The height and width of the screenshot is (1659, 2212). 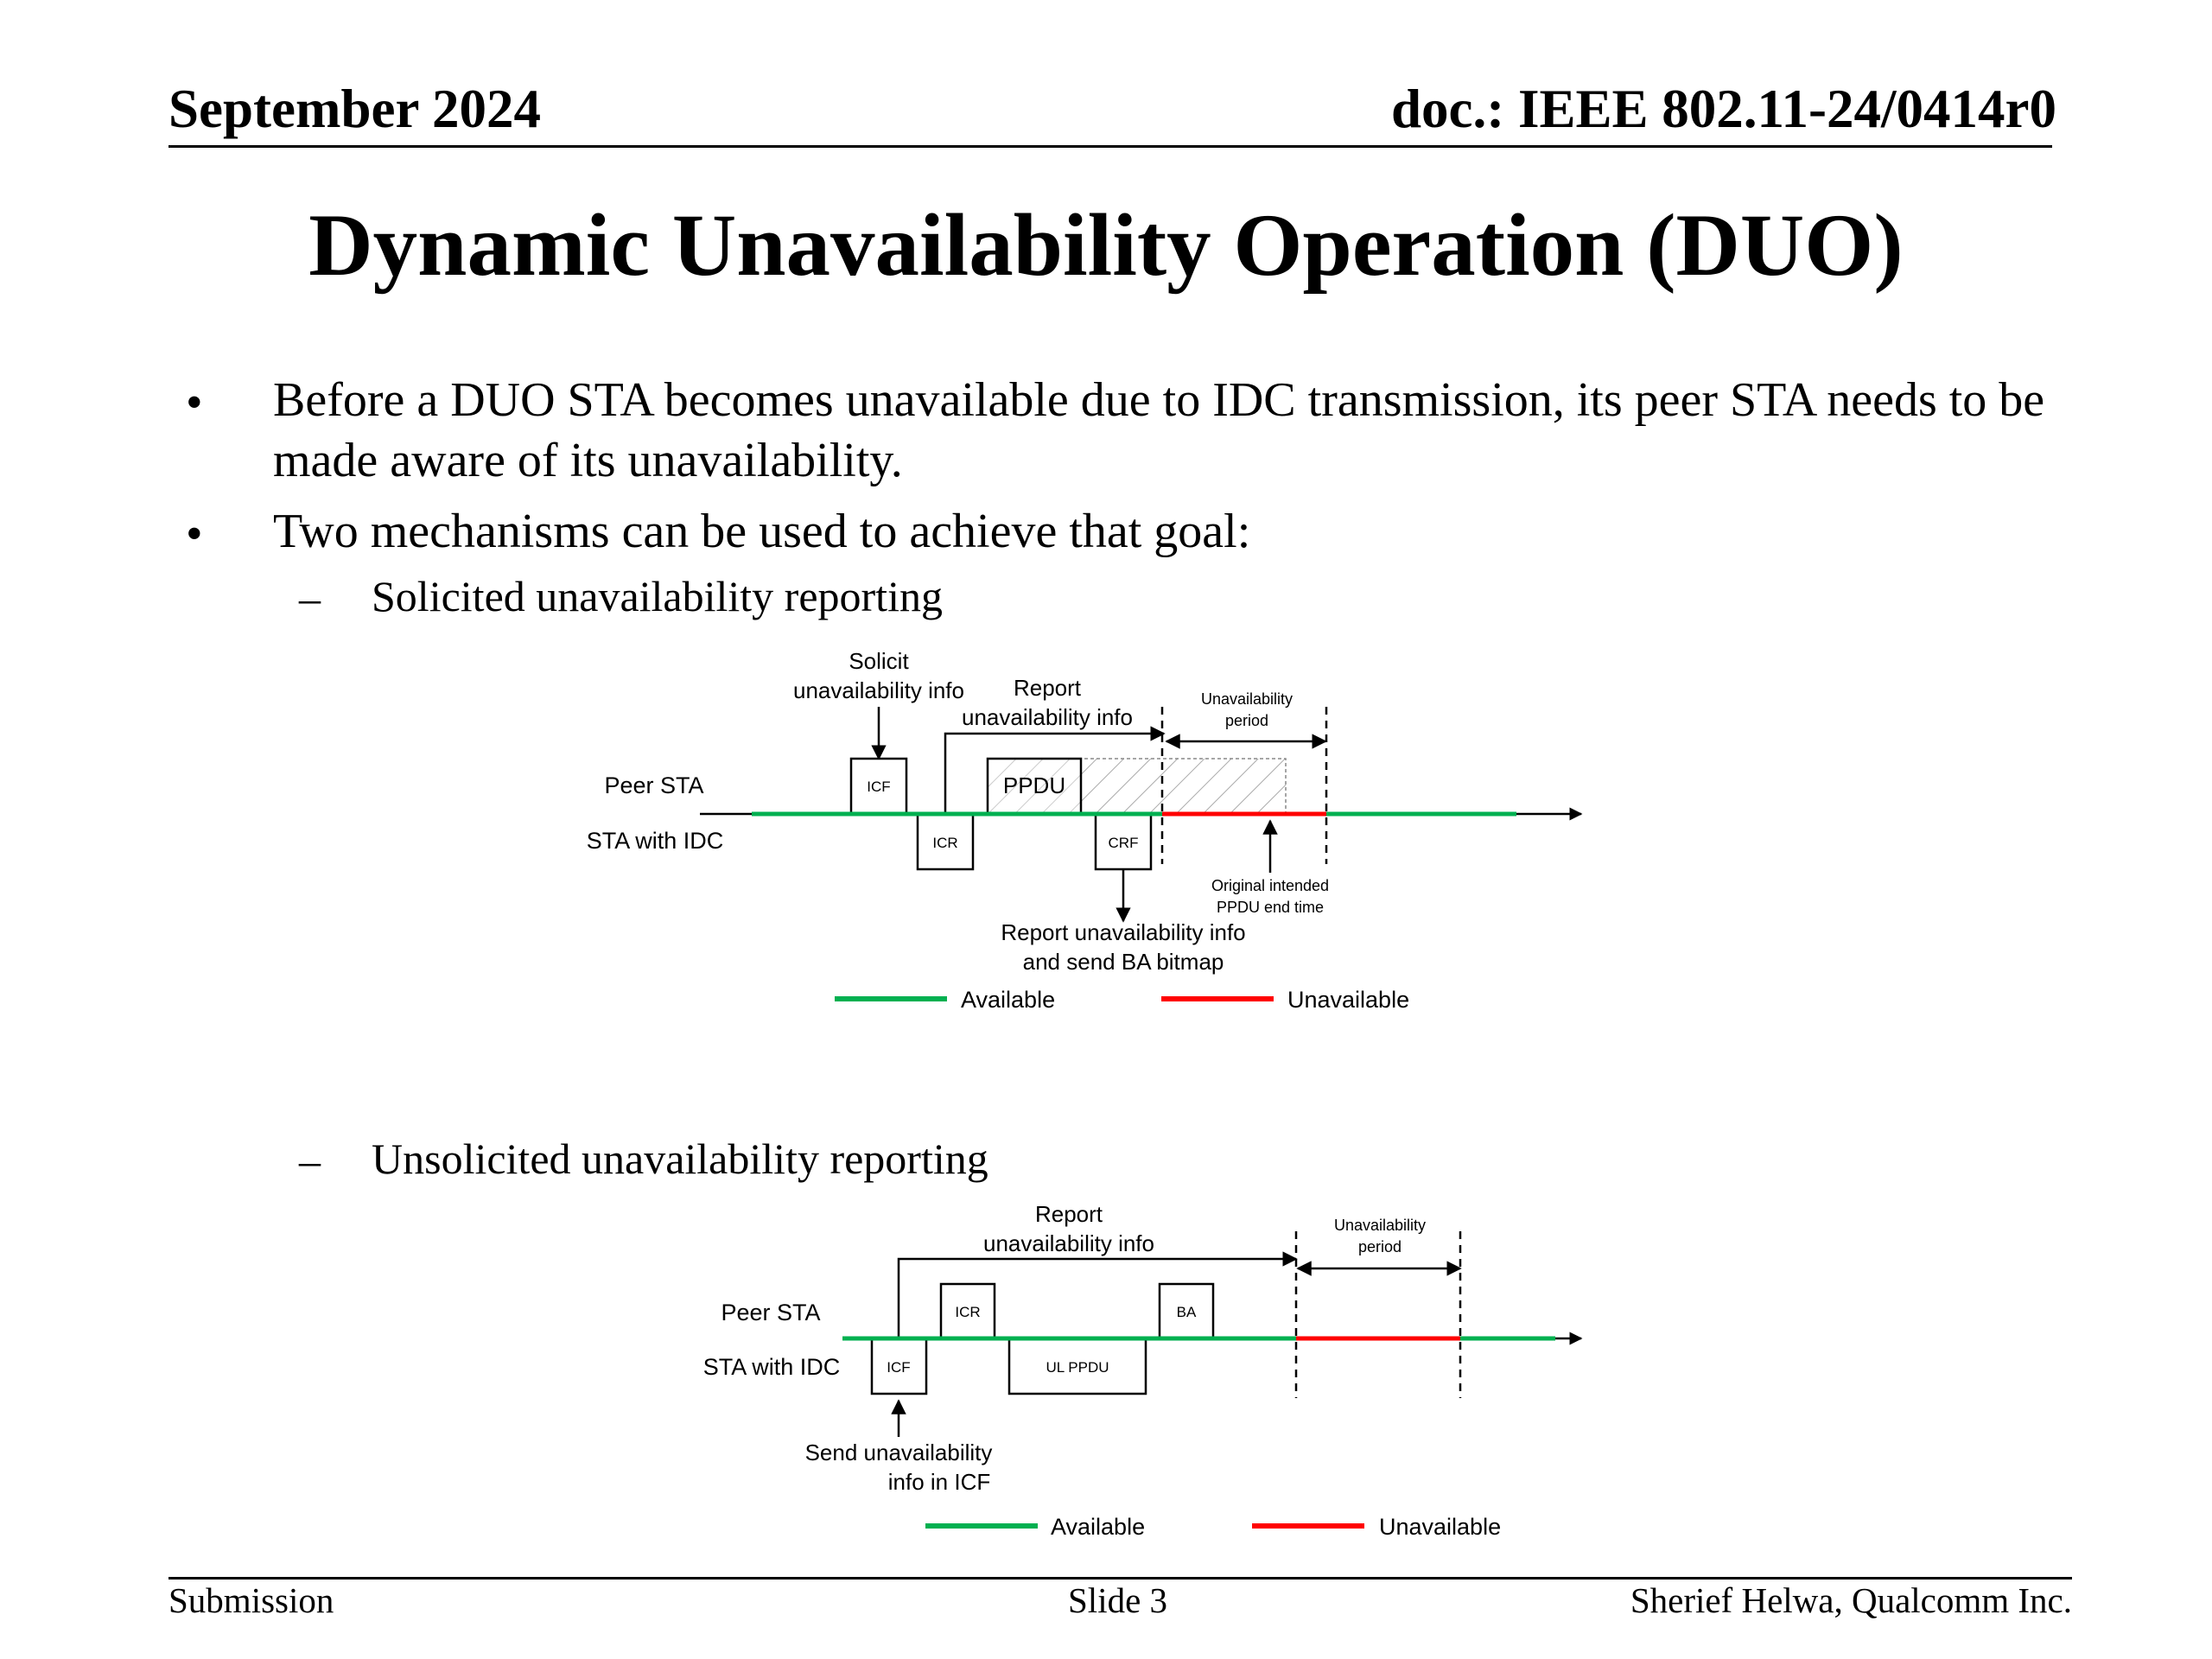 What do you see at coordinates (657, 596) in the screenshot?
I see `sub-bullet-solicited: Solicited unavailability reporting` at bounding box center [657, 596].